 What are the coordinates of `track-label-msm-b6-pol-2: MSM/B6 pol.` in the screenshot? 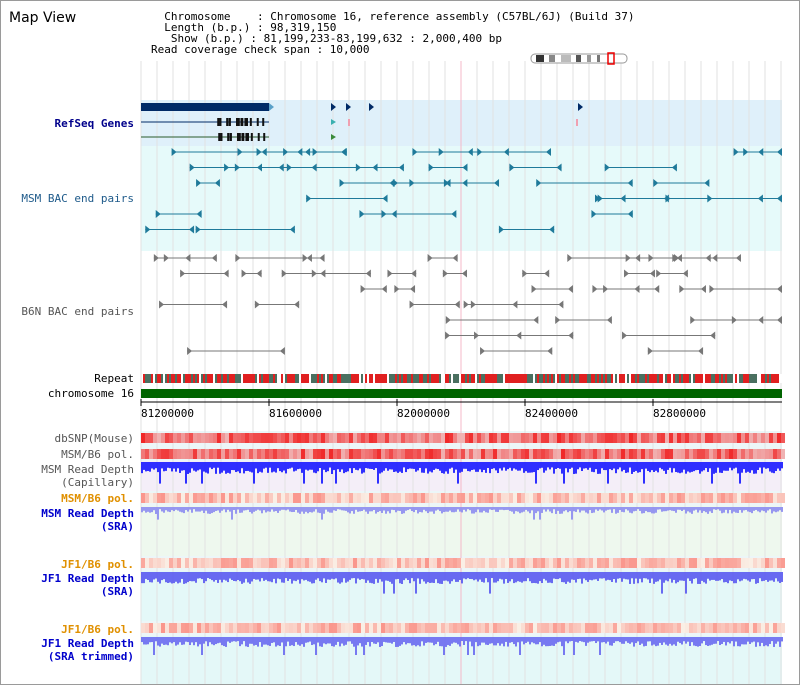 It's located at (97, 498).